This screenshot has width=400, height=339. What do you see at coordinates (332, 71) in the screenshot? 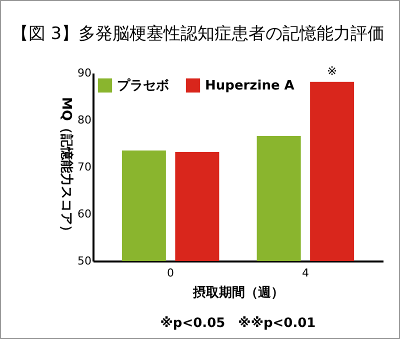
I see `annotation: ※` at bounding box center [332, 71].